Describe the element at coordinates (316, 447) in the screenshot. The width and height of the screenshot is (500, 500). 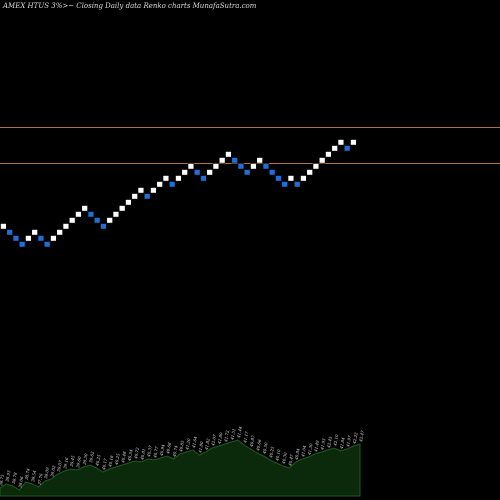
I see `volume-label: 41.49` at that location.